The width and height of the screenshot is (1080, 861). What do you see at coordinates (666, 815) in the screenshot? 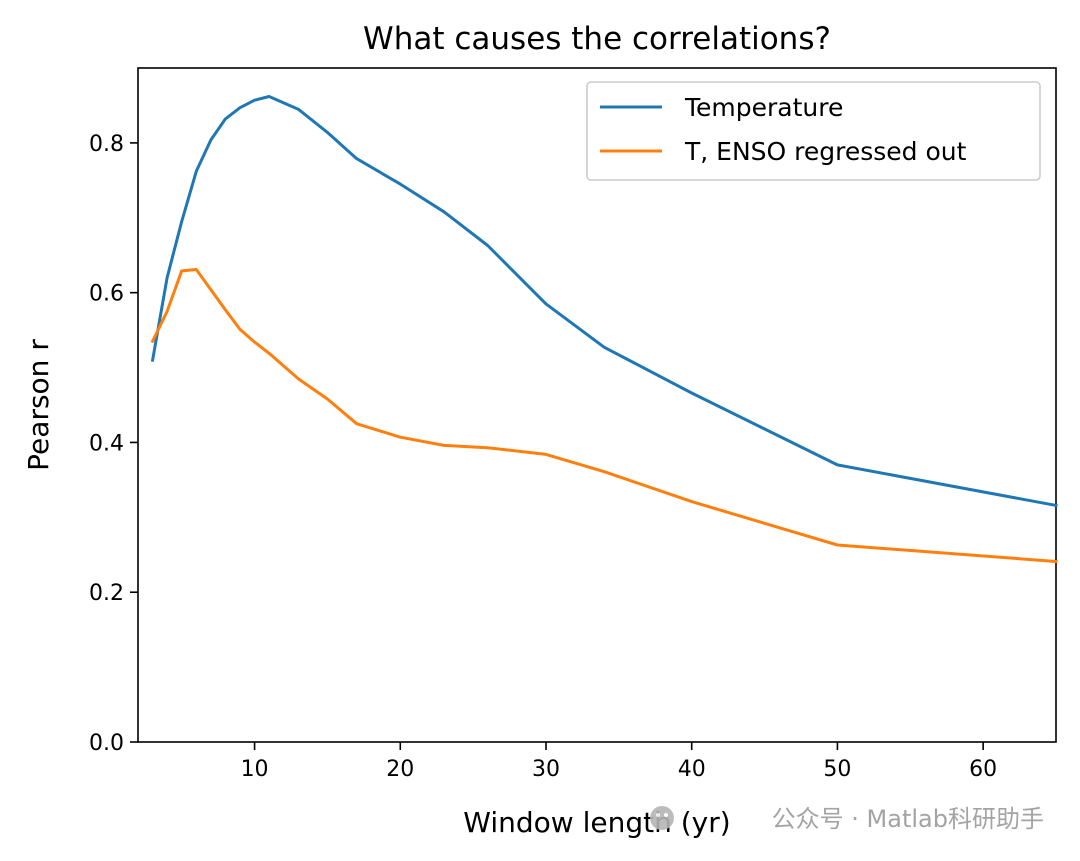
I see `wechat-icon-eye-right` at bounding box center [666, 815].